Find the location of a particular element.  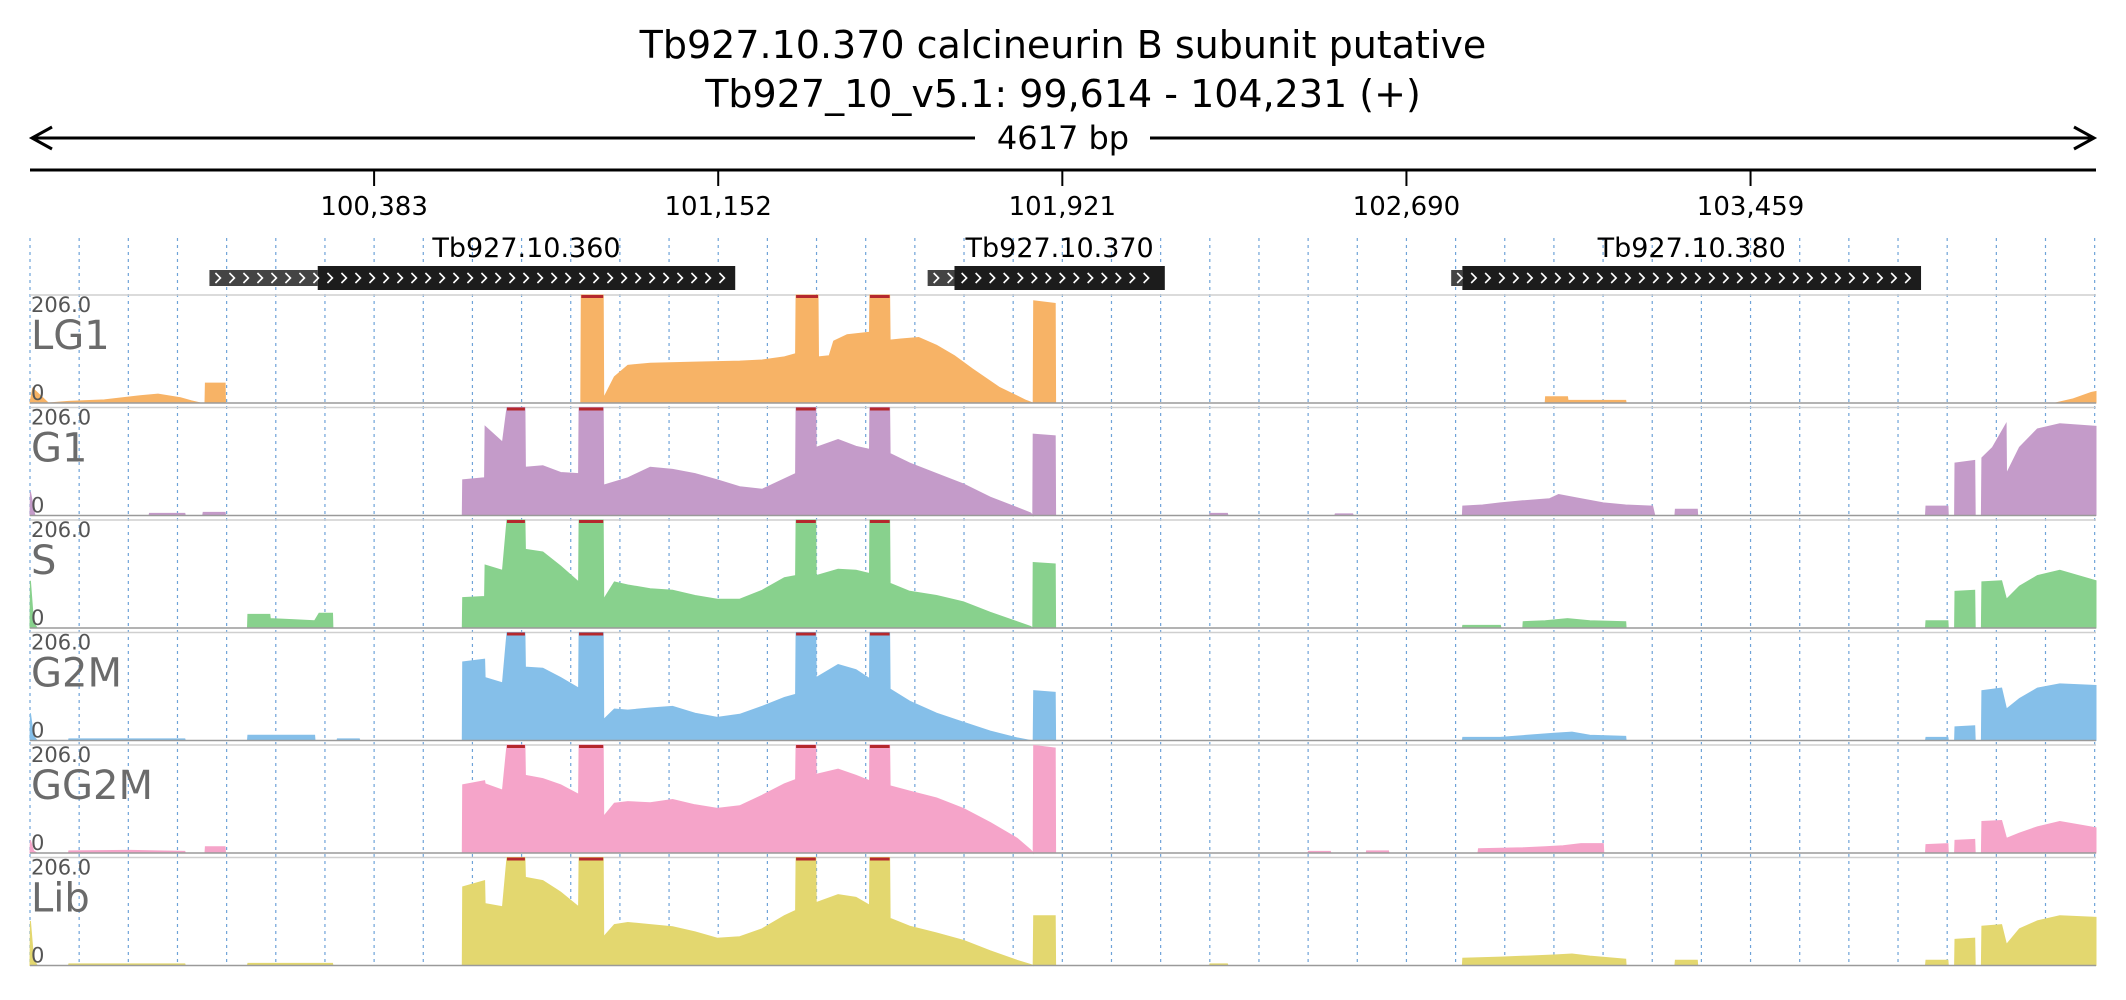

x-axis: 100,383 101,152 101,921 102,690 103,459 is located at coordinates (1063, 195).